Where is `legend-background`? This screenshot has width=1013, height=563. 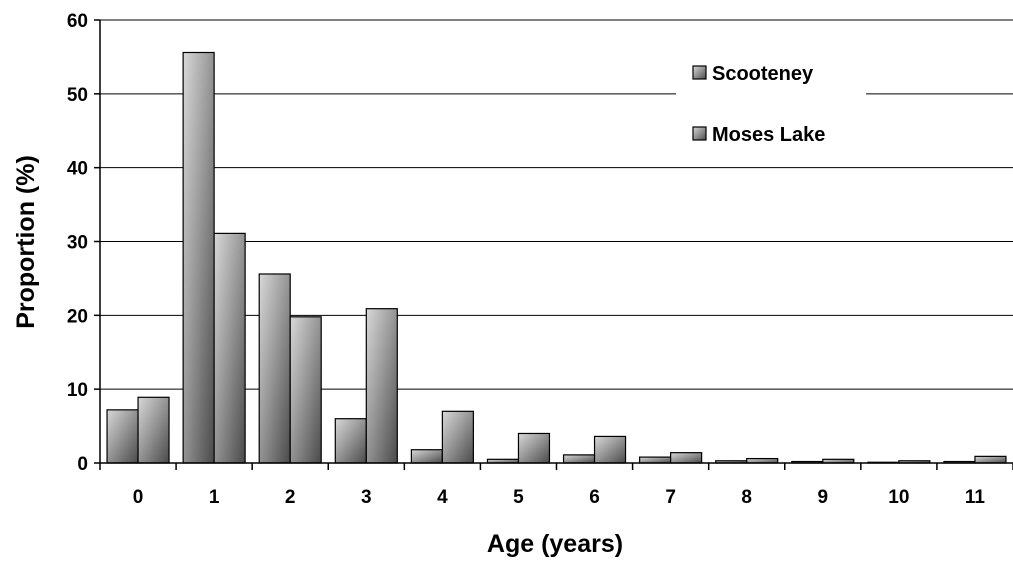
legend-background is located at coordinates (771, 106).